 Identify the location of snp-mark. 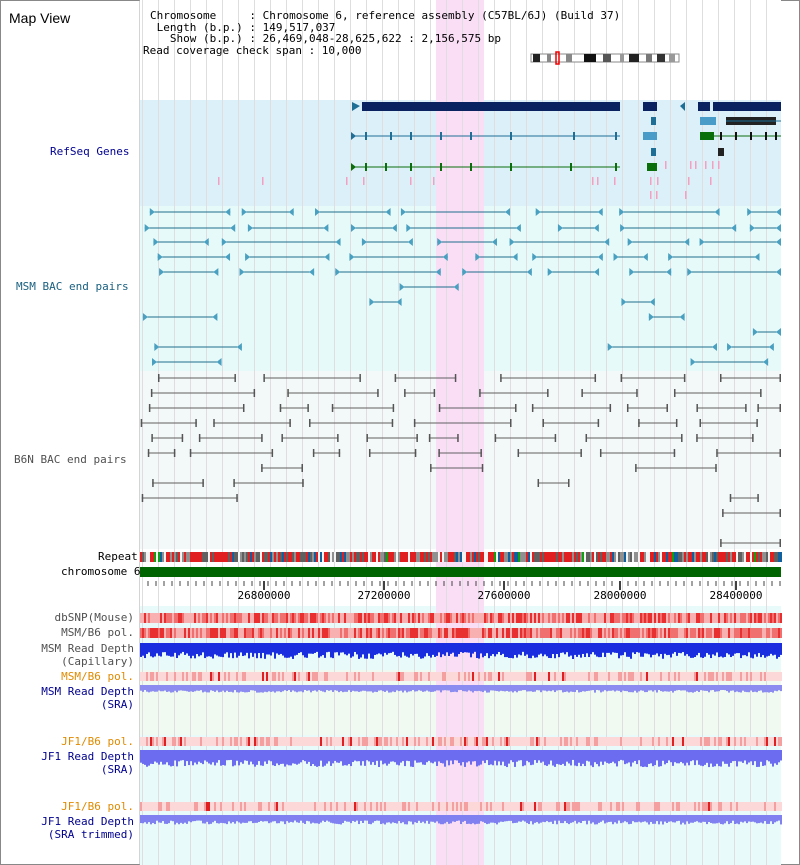
(615, 181).